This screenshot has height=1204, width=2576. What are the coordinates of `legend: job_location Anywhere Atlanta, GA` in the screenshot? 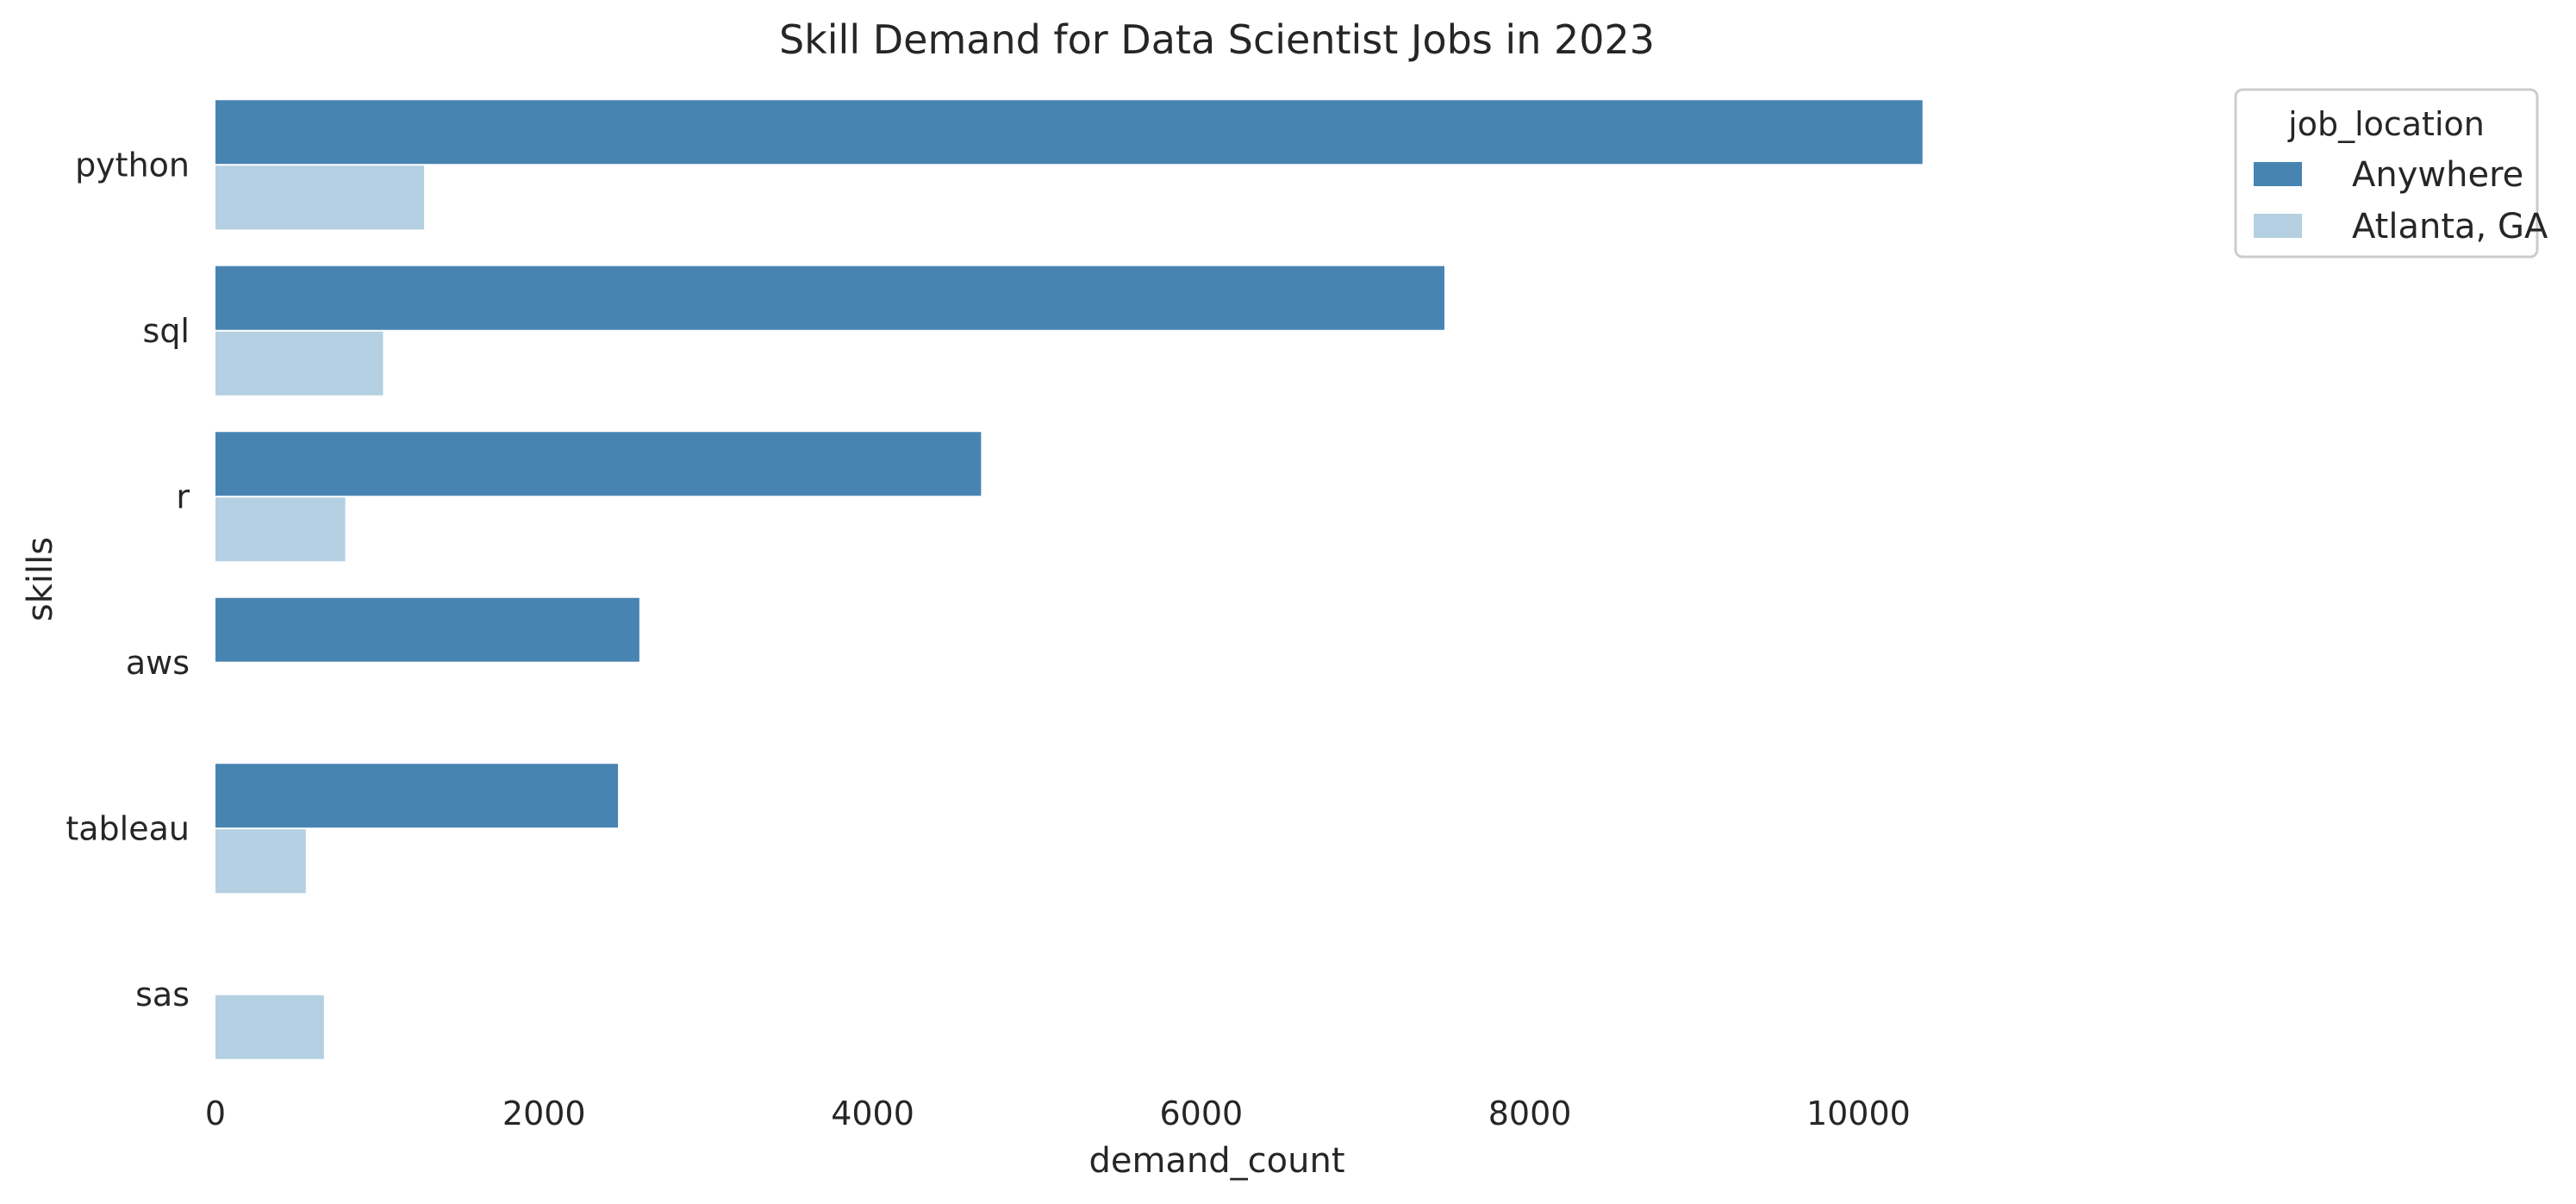 It's located at (2391, 173).